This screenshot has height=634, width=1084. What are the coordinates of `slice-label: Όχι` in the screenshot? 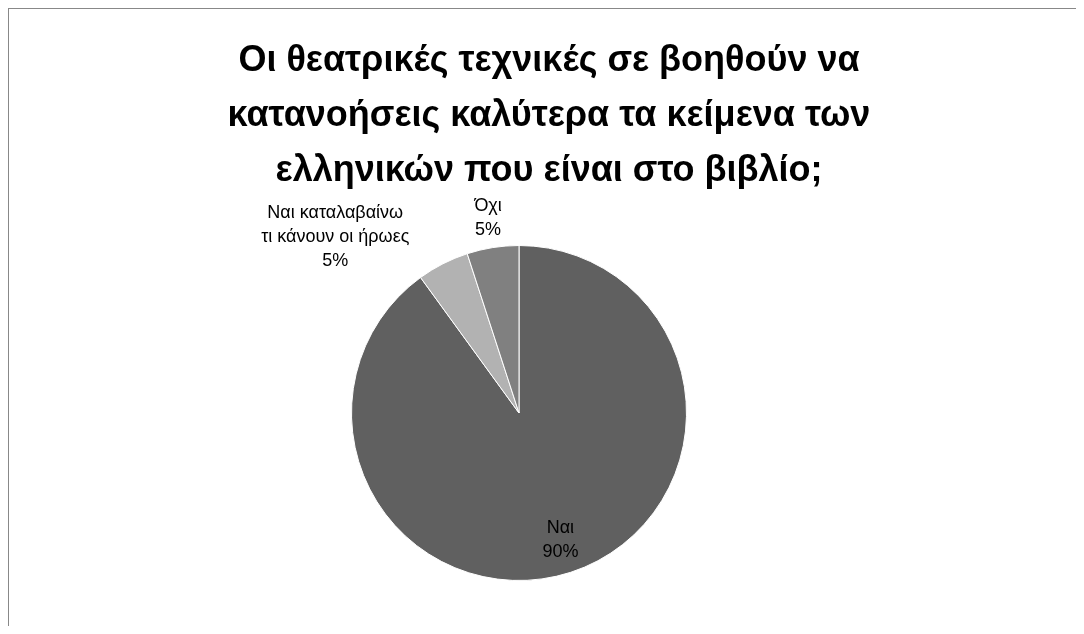 It's located at (487, 204).